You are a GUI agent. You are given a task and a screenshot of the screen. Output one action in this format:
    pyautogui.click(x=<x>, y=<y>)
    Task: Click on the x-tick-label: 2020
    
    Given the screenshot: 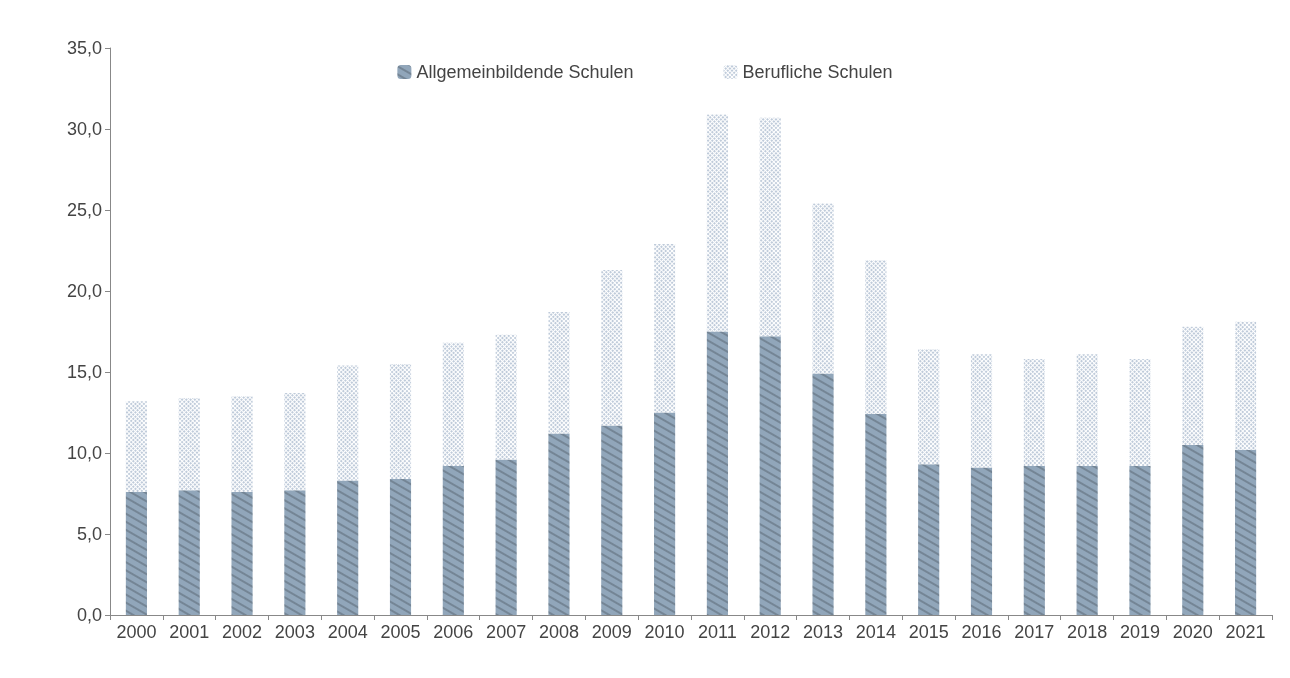 What is the action you would take?
    pyautogui.click(x=1192, y=632)
    